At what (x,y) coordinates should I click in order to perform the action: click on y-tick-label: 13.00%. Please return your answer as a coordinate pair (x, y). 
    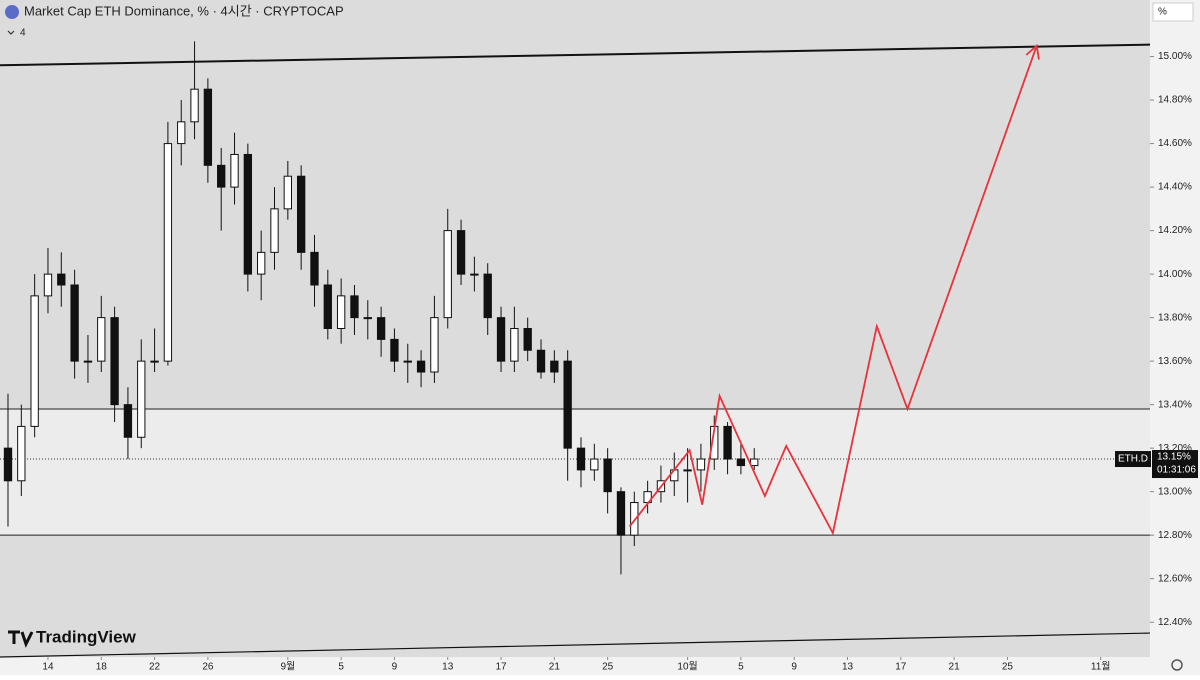
    Looking at the image, I should click on (1175, 491).